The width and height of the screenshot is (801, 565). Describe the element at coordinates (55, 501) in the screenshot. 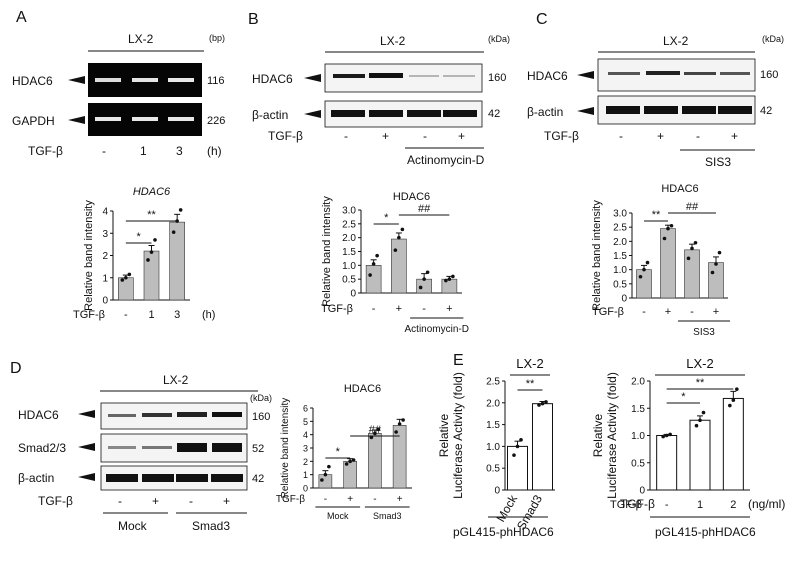

I see `panel-d-treatment-label: TGF-β` at that location.